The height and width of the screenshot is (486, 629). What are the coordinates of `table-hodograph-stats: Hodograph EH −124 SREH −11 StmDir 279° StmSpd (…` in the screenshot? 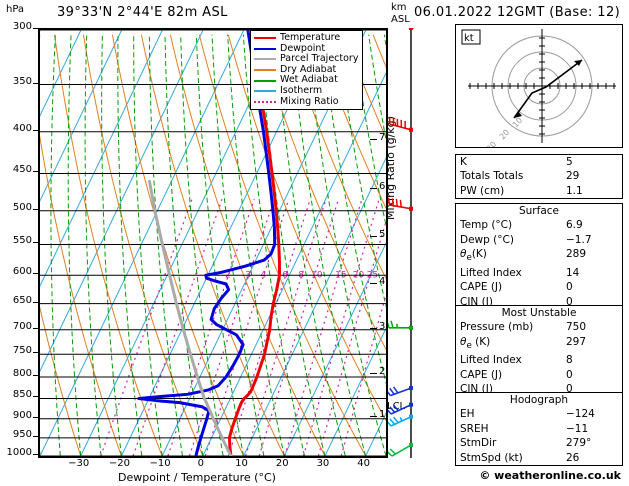 It's located at (539, 429).